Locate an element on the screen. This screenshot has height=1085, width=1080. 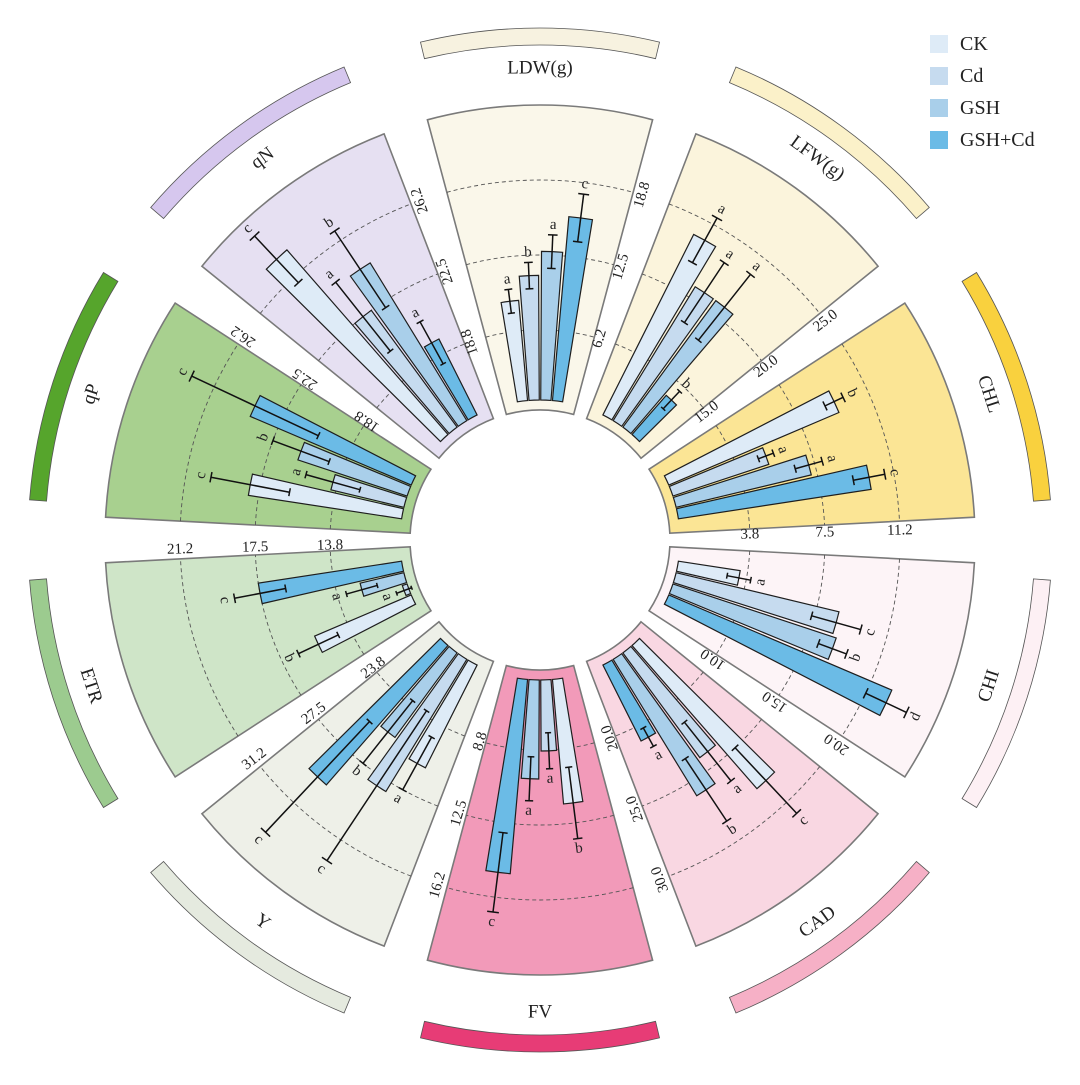
tick-label: 3.8 is located at coordinates (749, 534).